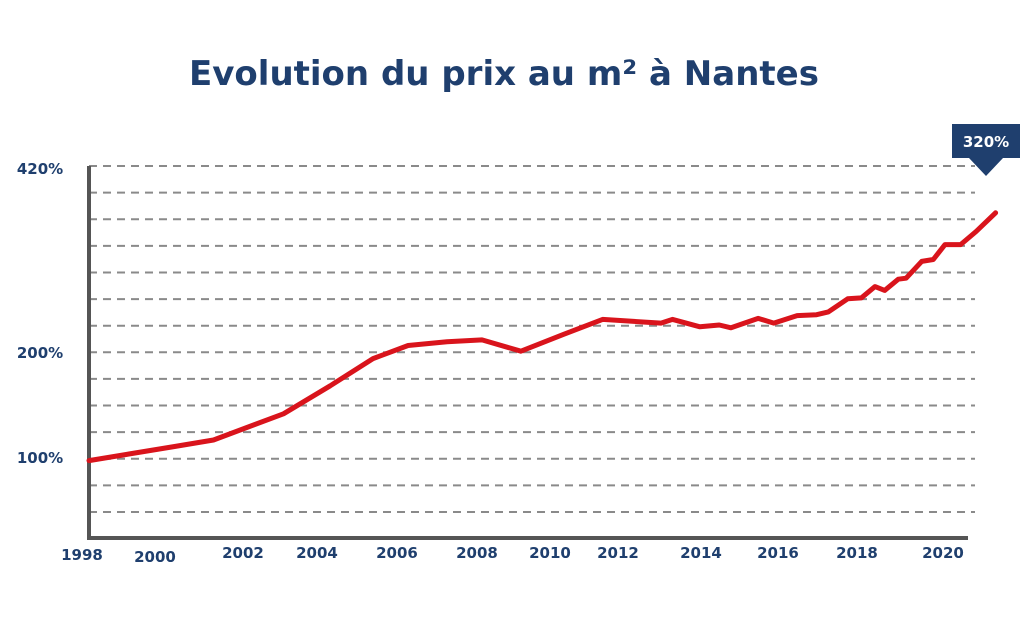 The height and width of the screenshot is (626, 1024). I want to click on end-value-callout: 320%, so click(986, 150).